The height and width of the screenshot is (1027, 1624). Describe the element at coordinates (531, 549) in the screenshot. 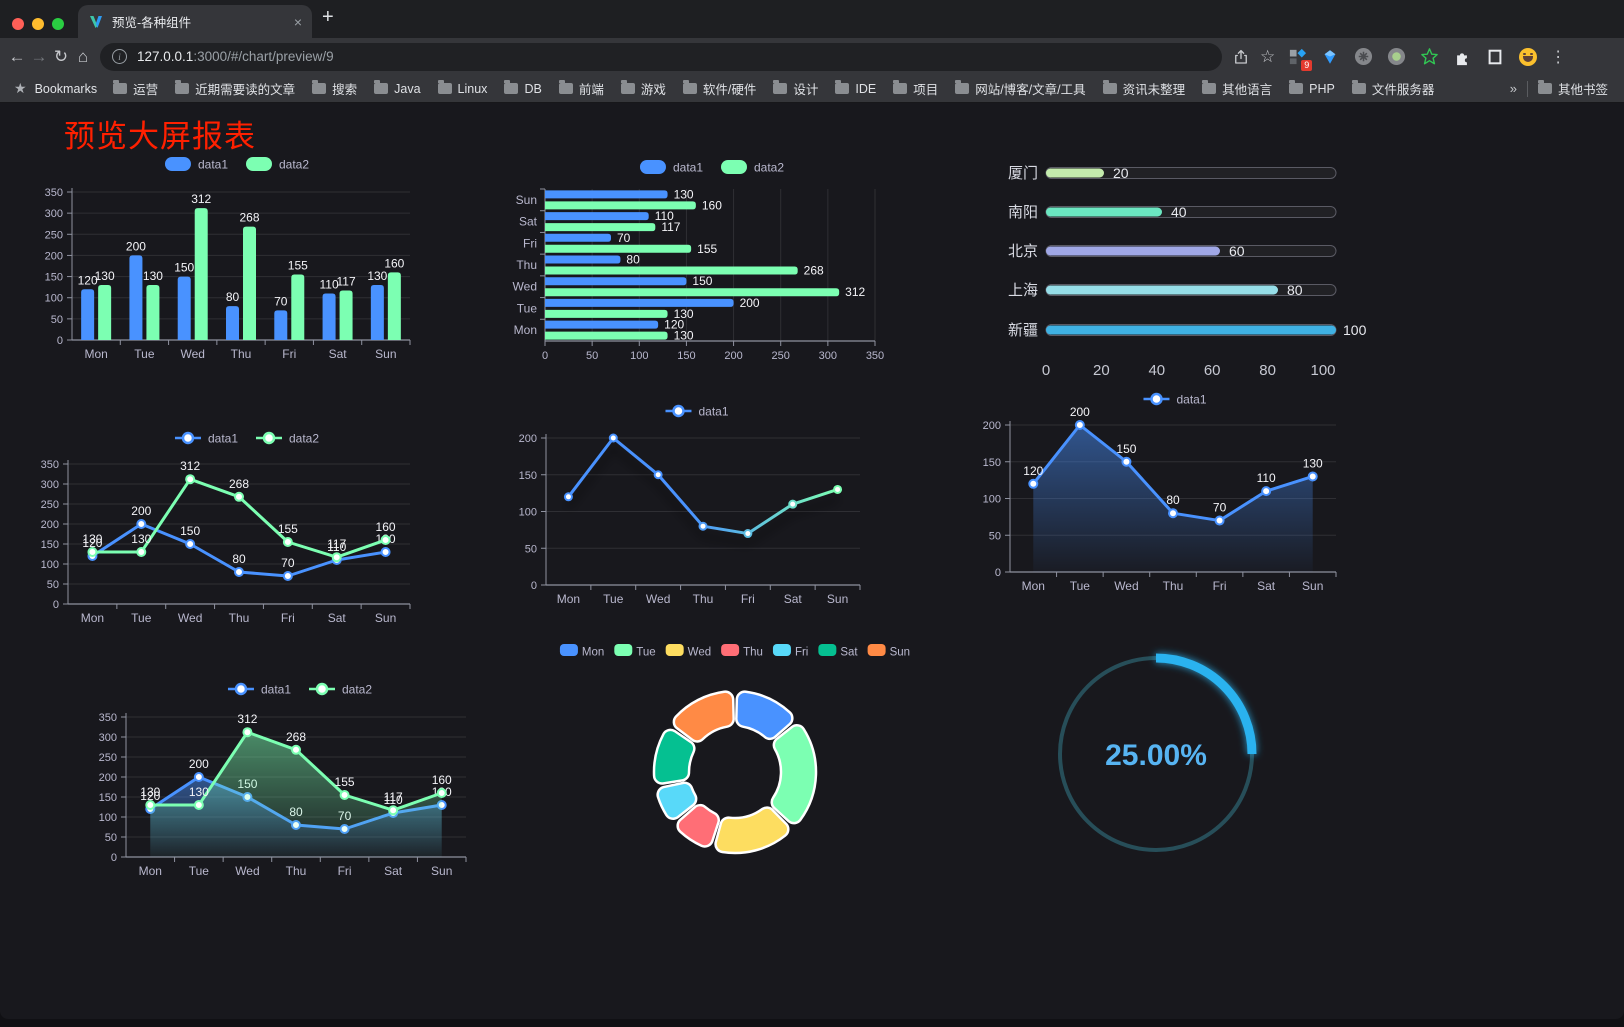

I see `svg-text: 50` at that location.